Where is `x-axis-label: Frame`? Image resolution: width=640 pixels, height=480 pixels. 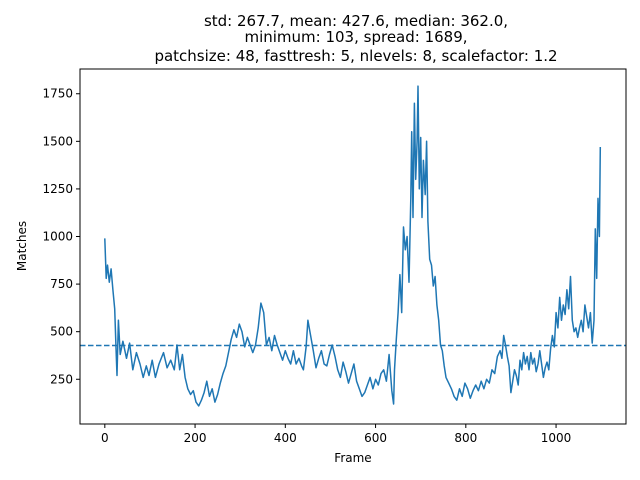 x-axis-label: Frame is located at coordinates (352, 458).